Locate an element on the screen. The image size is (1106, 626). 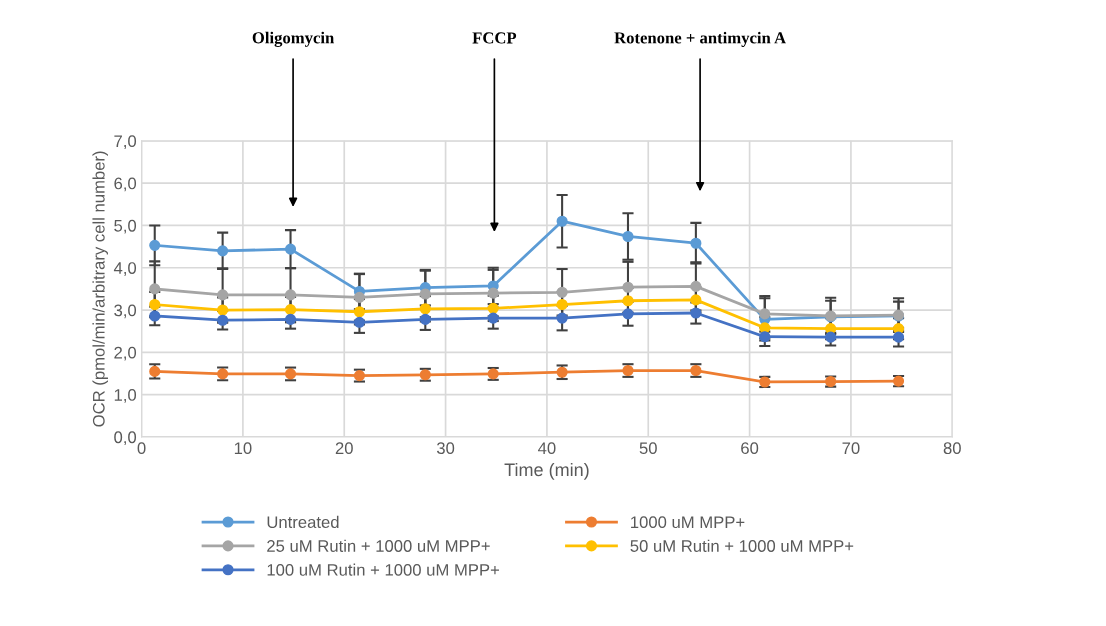
y-tick-label: 1,0 is located at coordinates (125, 396).